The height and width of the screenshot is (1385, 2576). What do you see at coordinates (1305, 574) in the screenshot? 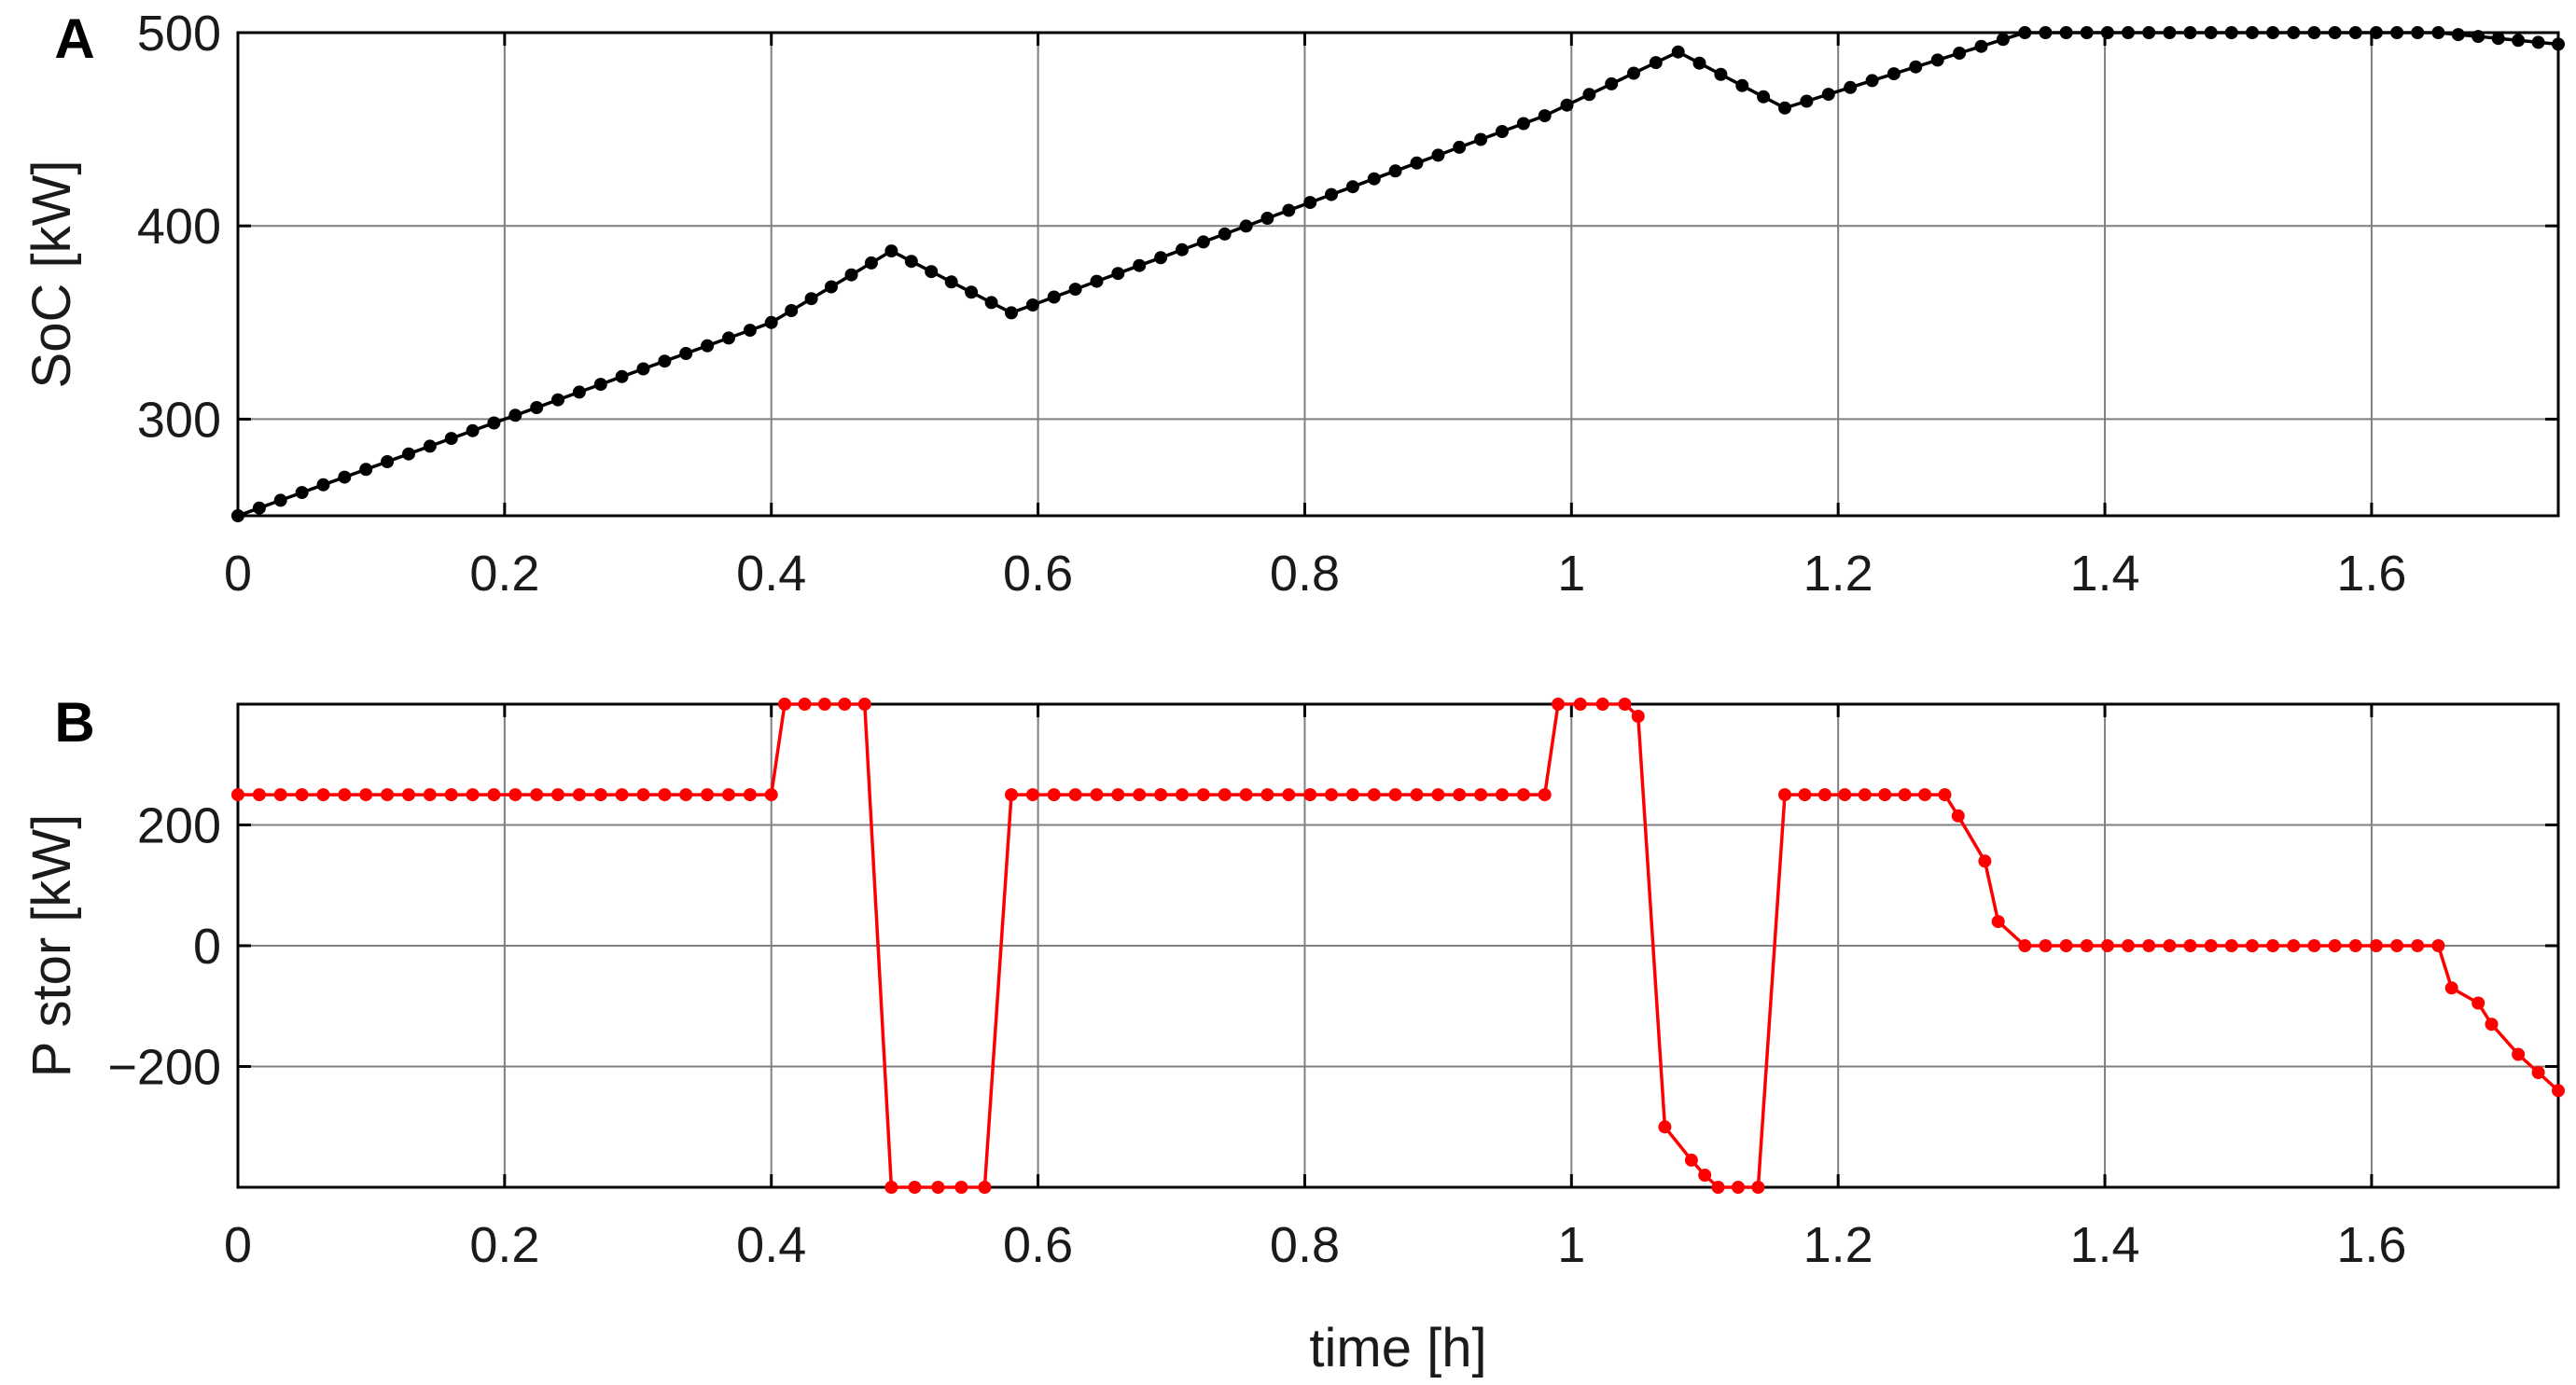
I see `x-tick-label: 0.8` at bounding box center [1305, 574].